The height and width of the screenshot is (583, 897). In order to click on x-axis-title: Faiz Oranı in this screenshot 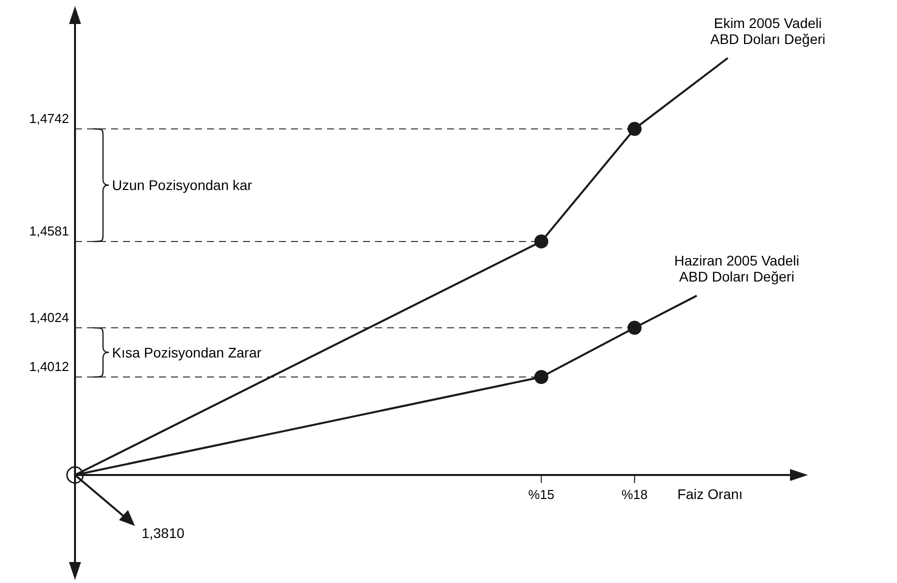, I will do `click(710, 494)`.